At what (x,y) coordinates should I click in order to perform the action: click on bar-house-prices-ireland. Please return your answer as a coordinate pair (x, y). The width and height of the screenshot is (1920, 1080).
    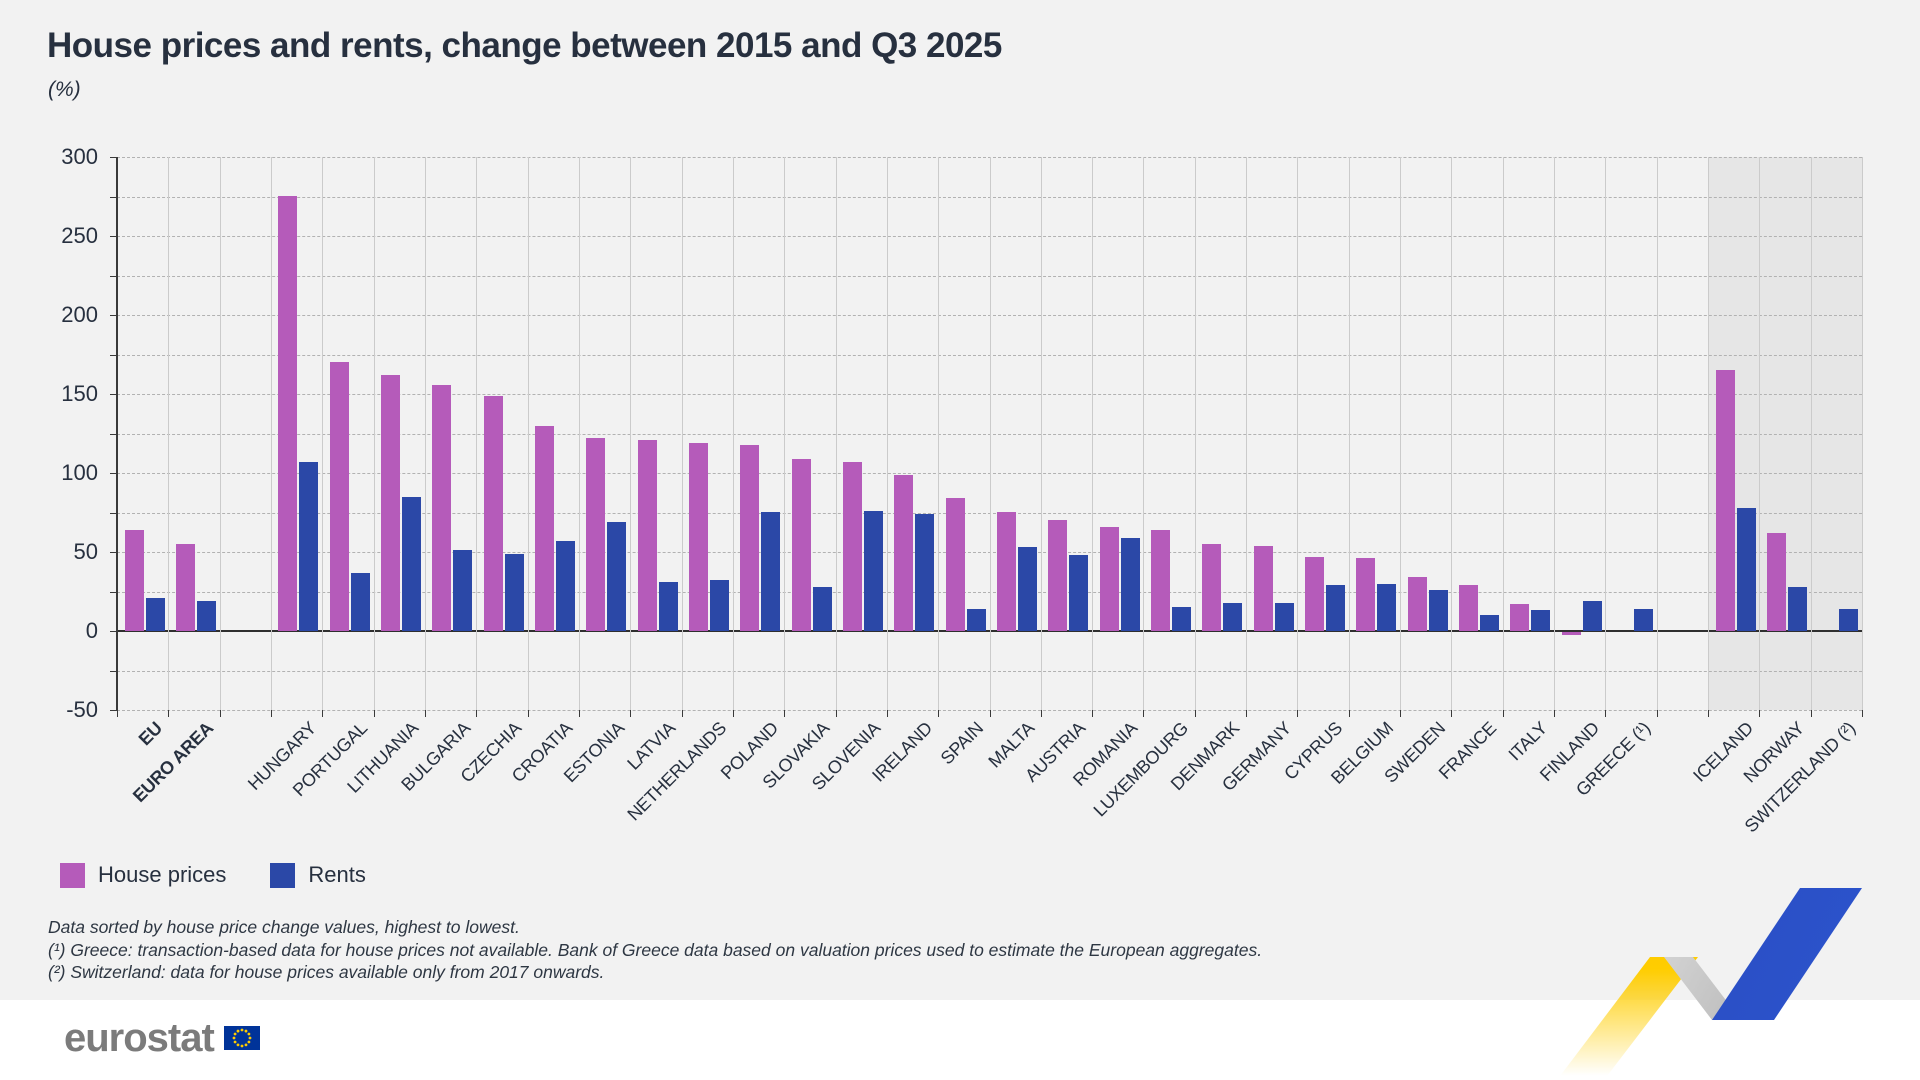
    Looking at the image, I should click on (903, 553).